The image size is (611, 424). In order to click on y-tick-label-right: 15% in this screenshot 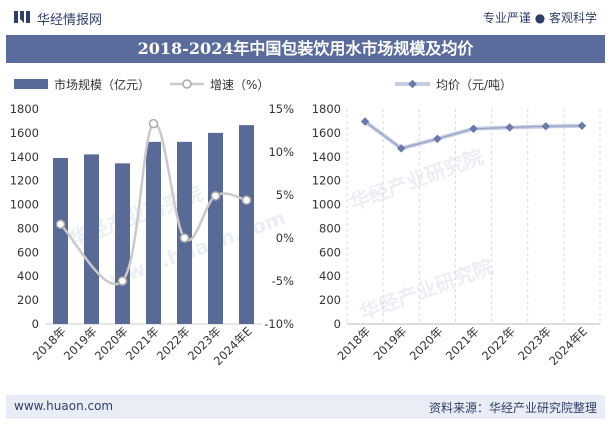, I will do `click(281, 109)`.